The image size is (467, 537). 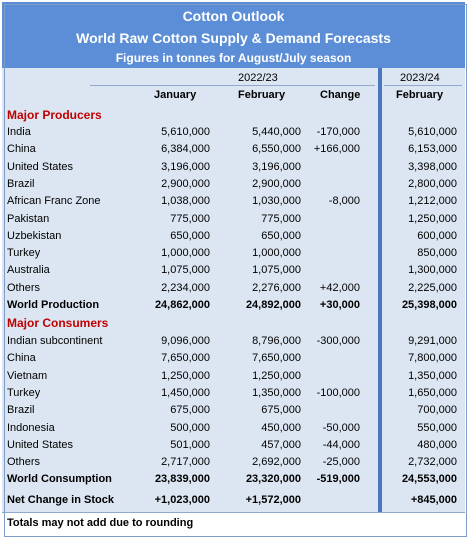 I want to click on value-february: 8,796,000, so click(x=276, y=341).